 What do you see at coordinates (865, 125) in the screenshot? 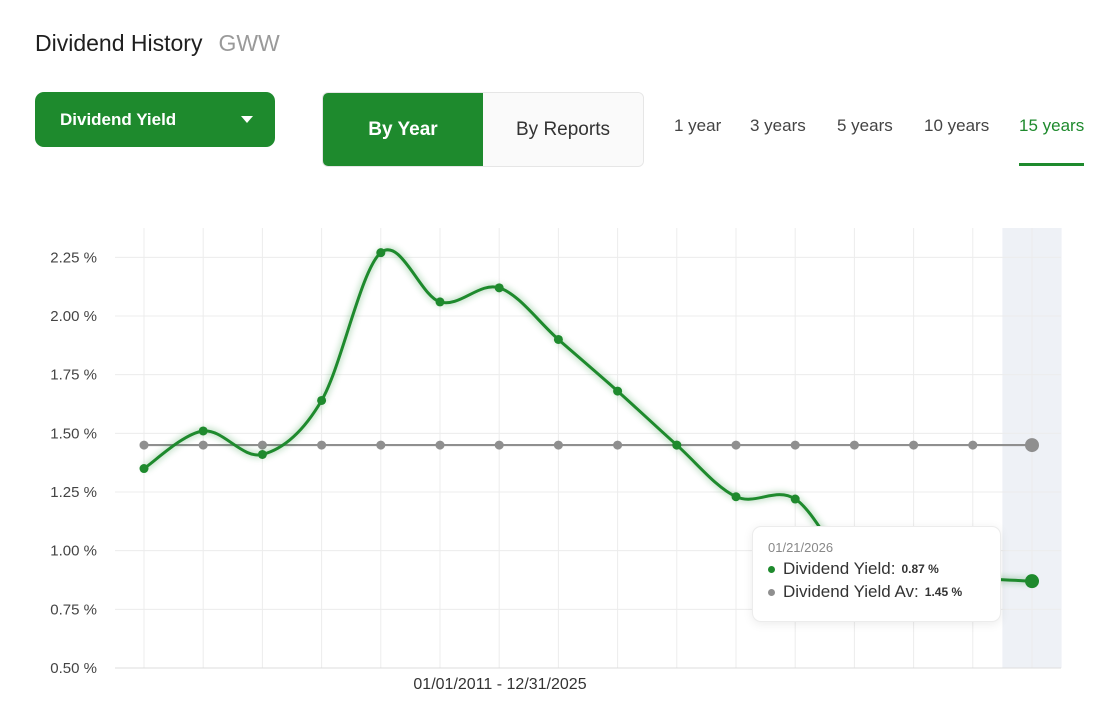
I see `range-tab-5-years: 5 years` at bounding box center [865, 125].